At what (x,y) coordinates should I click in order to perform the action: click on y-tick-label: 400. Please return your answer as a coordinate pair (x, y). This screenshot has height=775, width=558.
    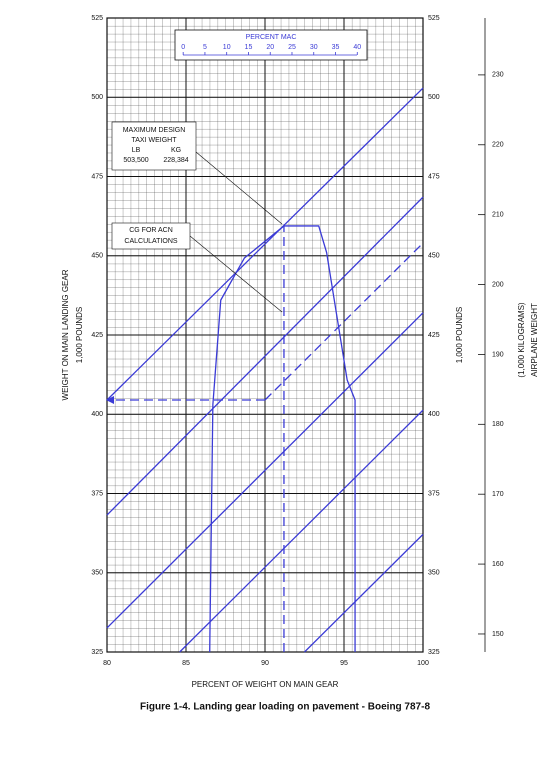
    Looking at the image, I should click on (97, 414).